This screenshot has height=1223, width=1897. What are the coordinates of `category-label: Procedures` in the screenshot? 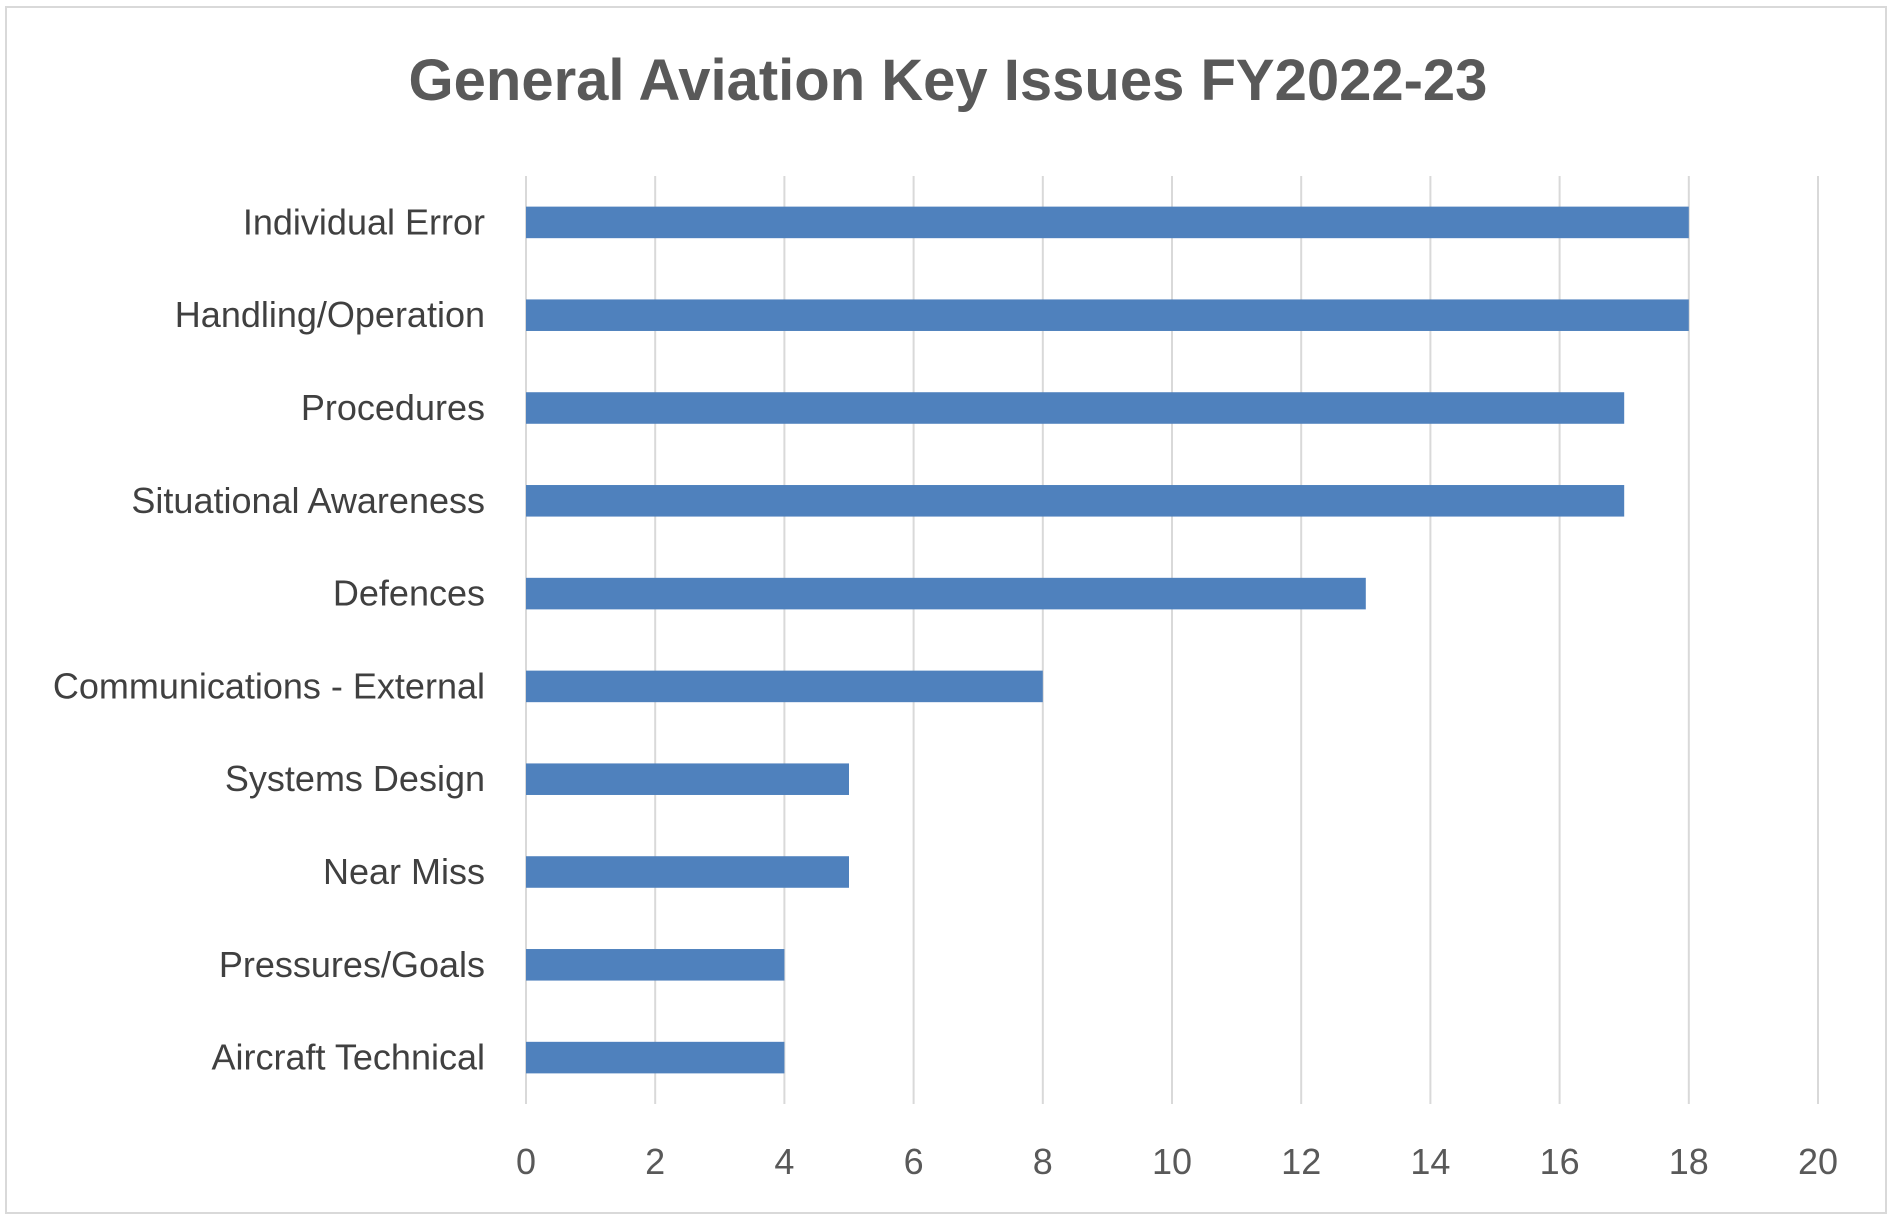 It's located at (393, 407).